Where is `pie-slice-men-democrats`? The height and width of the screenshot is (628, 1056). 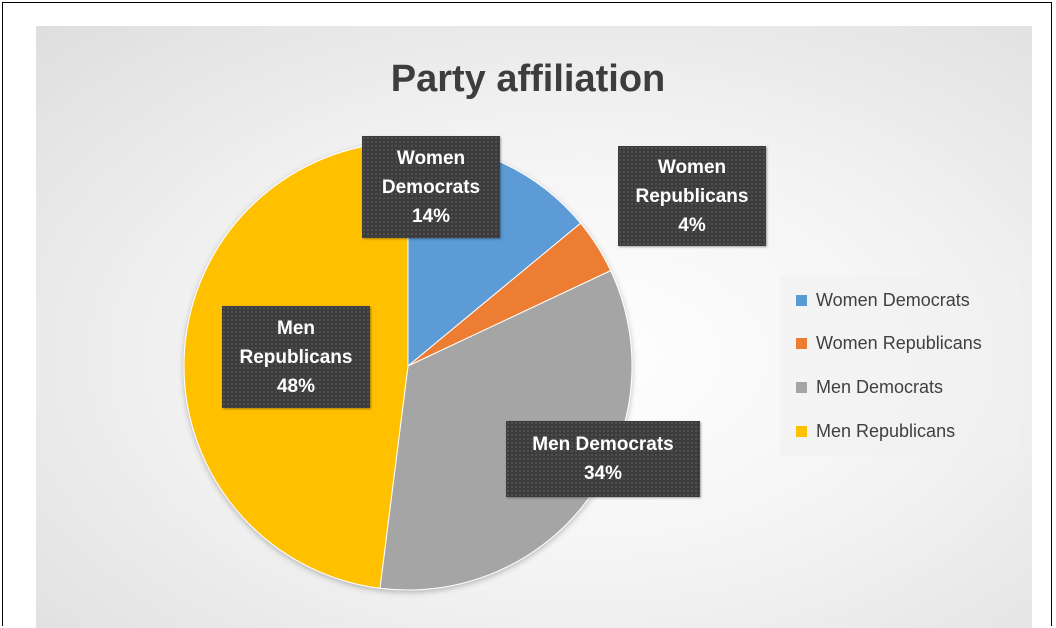
pie-slice-men-democrats is located at coordinates (506, 430).